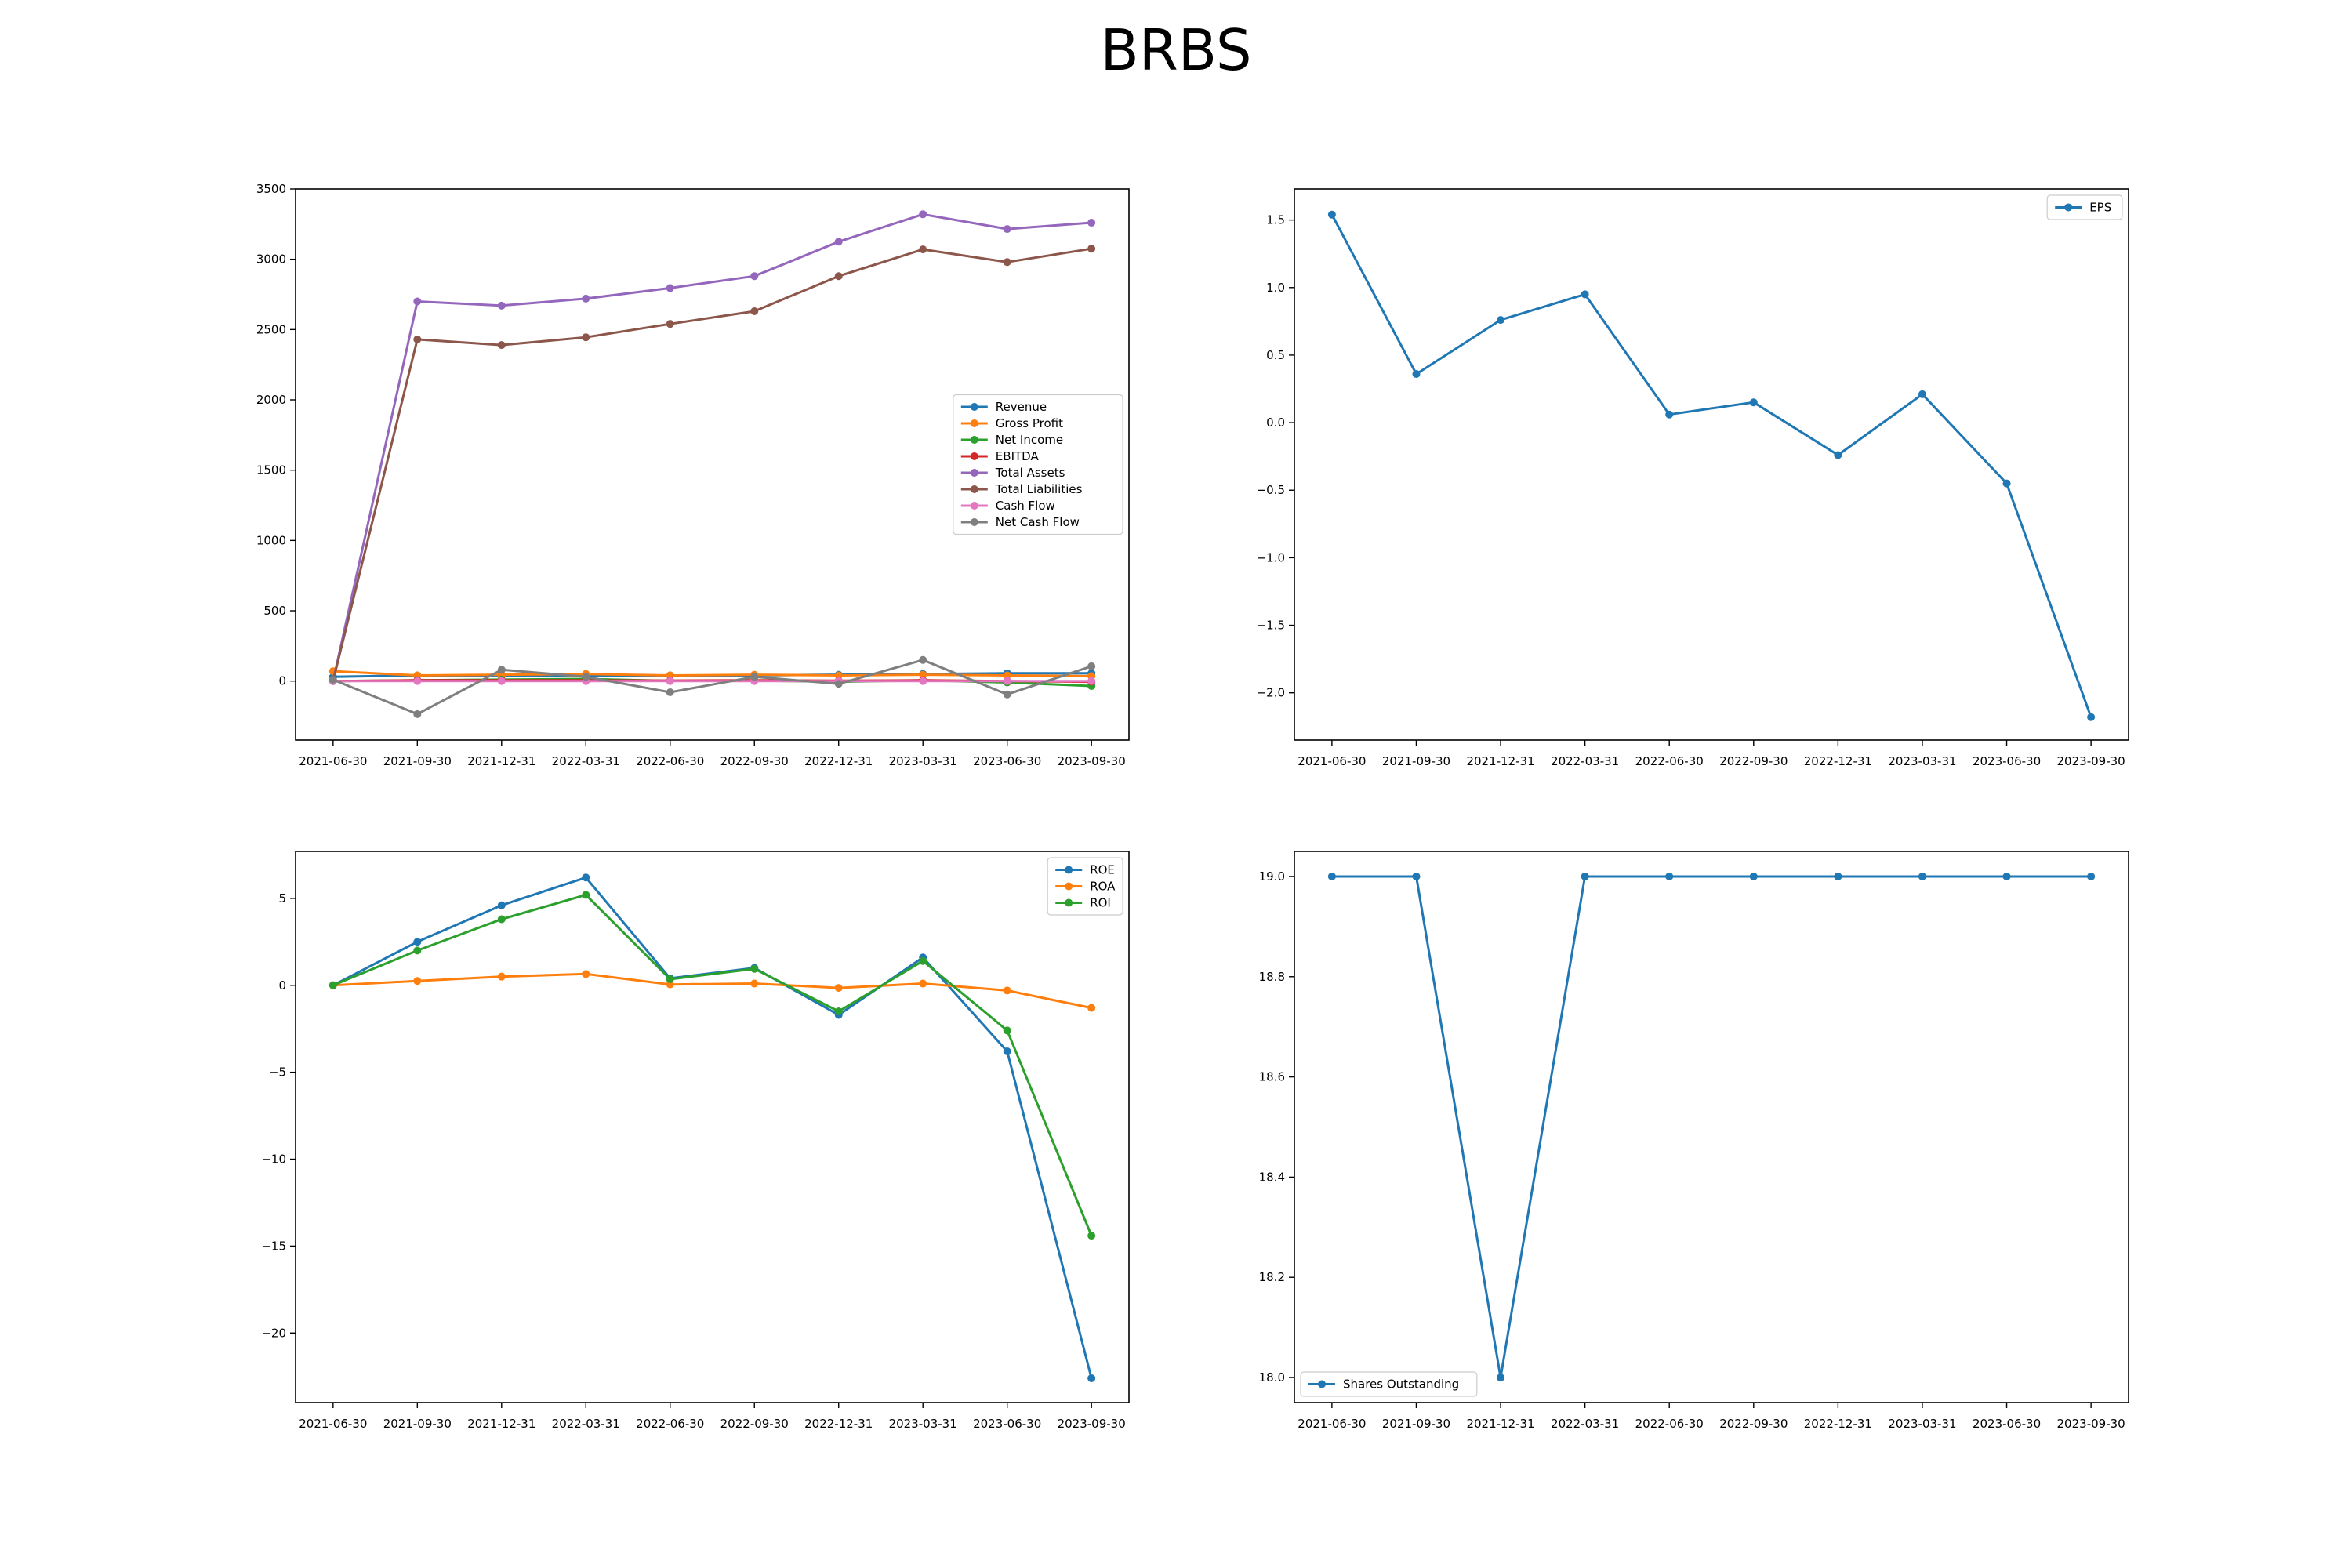  Describe the element at coordinates (282, 985) in the screenshot. I see `y-tick-label: 0` at that location.